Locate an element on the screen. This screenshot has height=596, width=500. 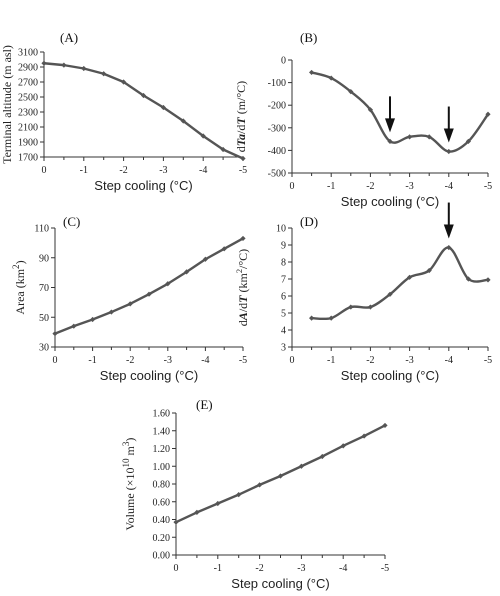
y-tick-label: 90 is located at coordinates (44, 258).